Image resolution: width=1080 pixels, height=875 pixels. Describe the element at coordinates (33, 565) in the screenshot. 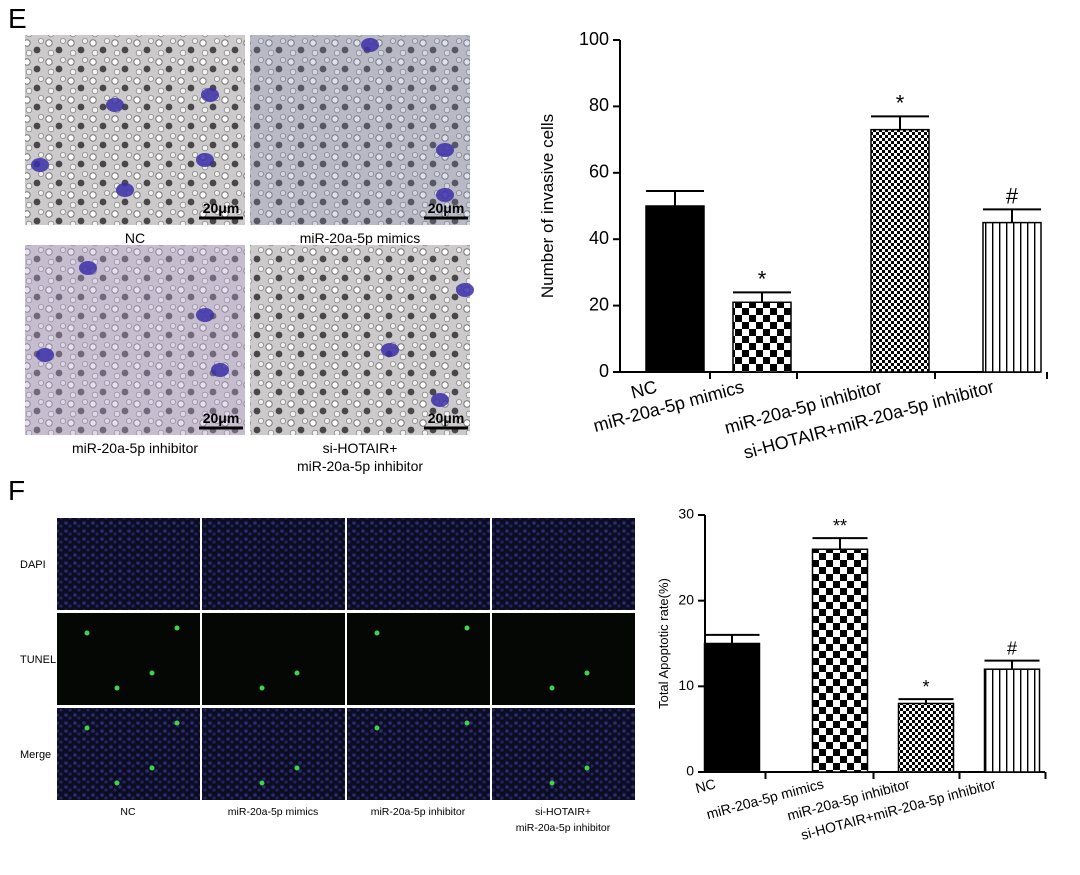

I see `row-label: DAPI` at that location.